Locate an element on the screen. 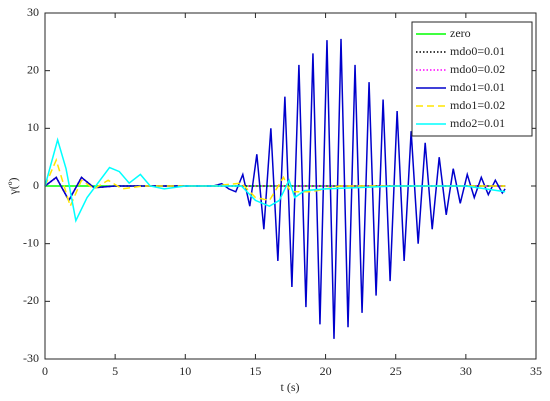 The height and width of the screenshot is (401, 550). legend-label: mdo1=0.01 is located at coordinates (477, 87).